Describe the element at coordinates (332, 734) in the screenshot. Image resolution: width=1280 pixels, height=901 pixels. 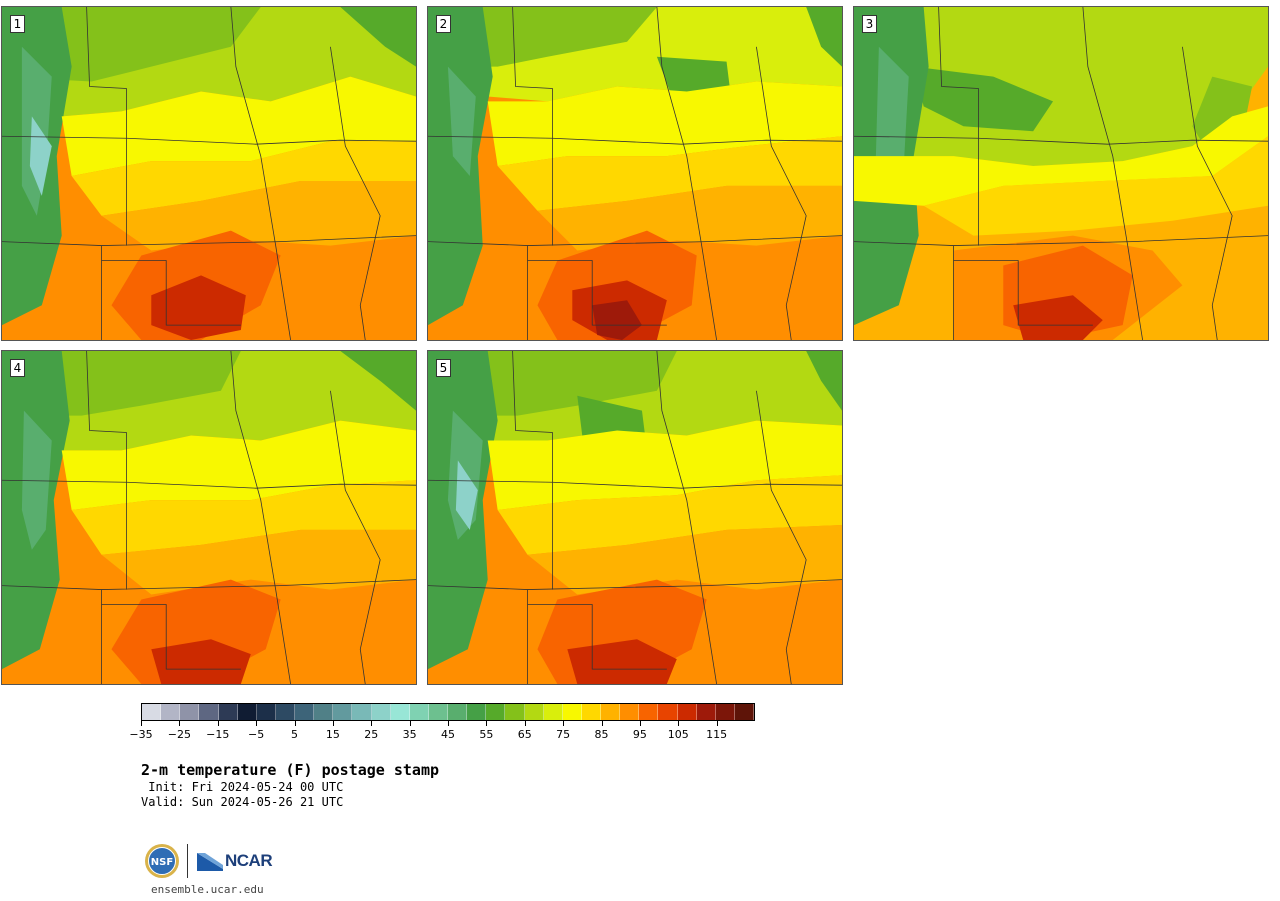
I see `colorbar-tick-label: 15` at that location.